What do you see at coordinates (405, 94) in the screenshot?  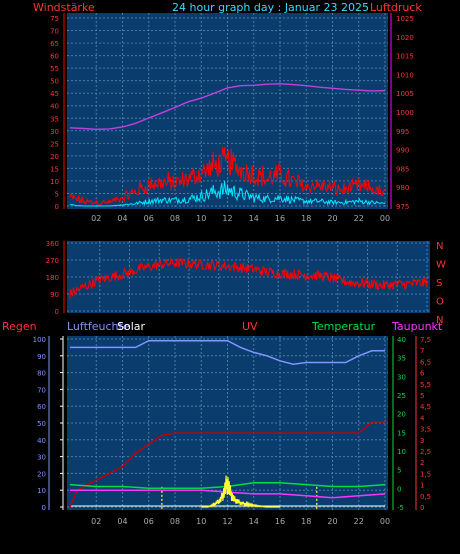 I see `pressure-y-tick: 1005` at bounding box center [405, 94].